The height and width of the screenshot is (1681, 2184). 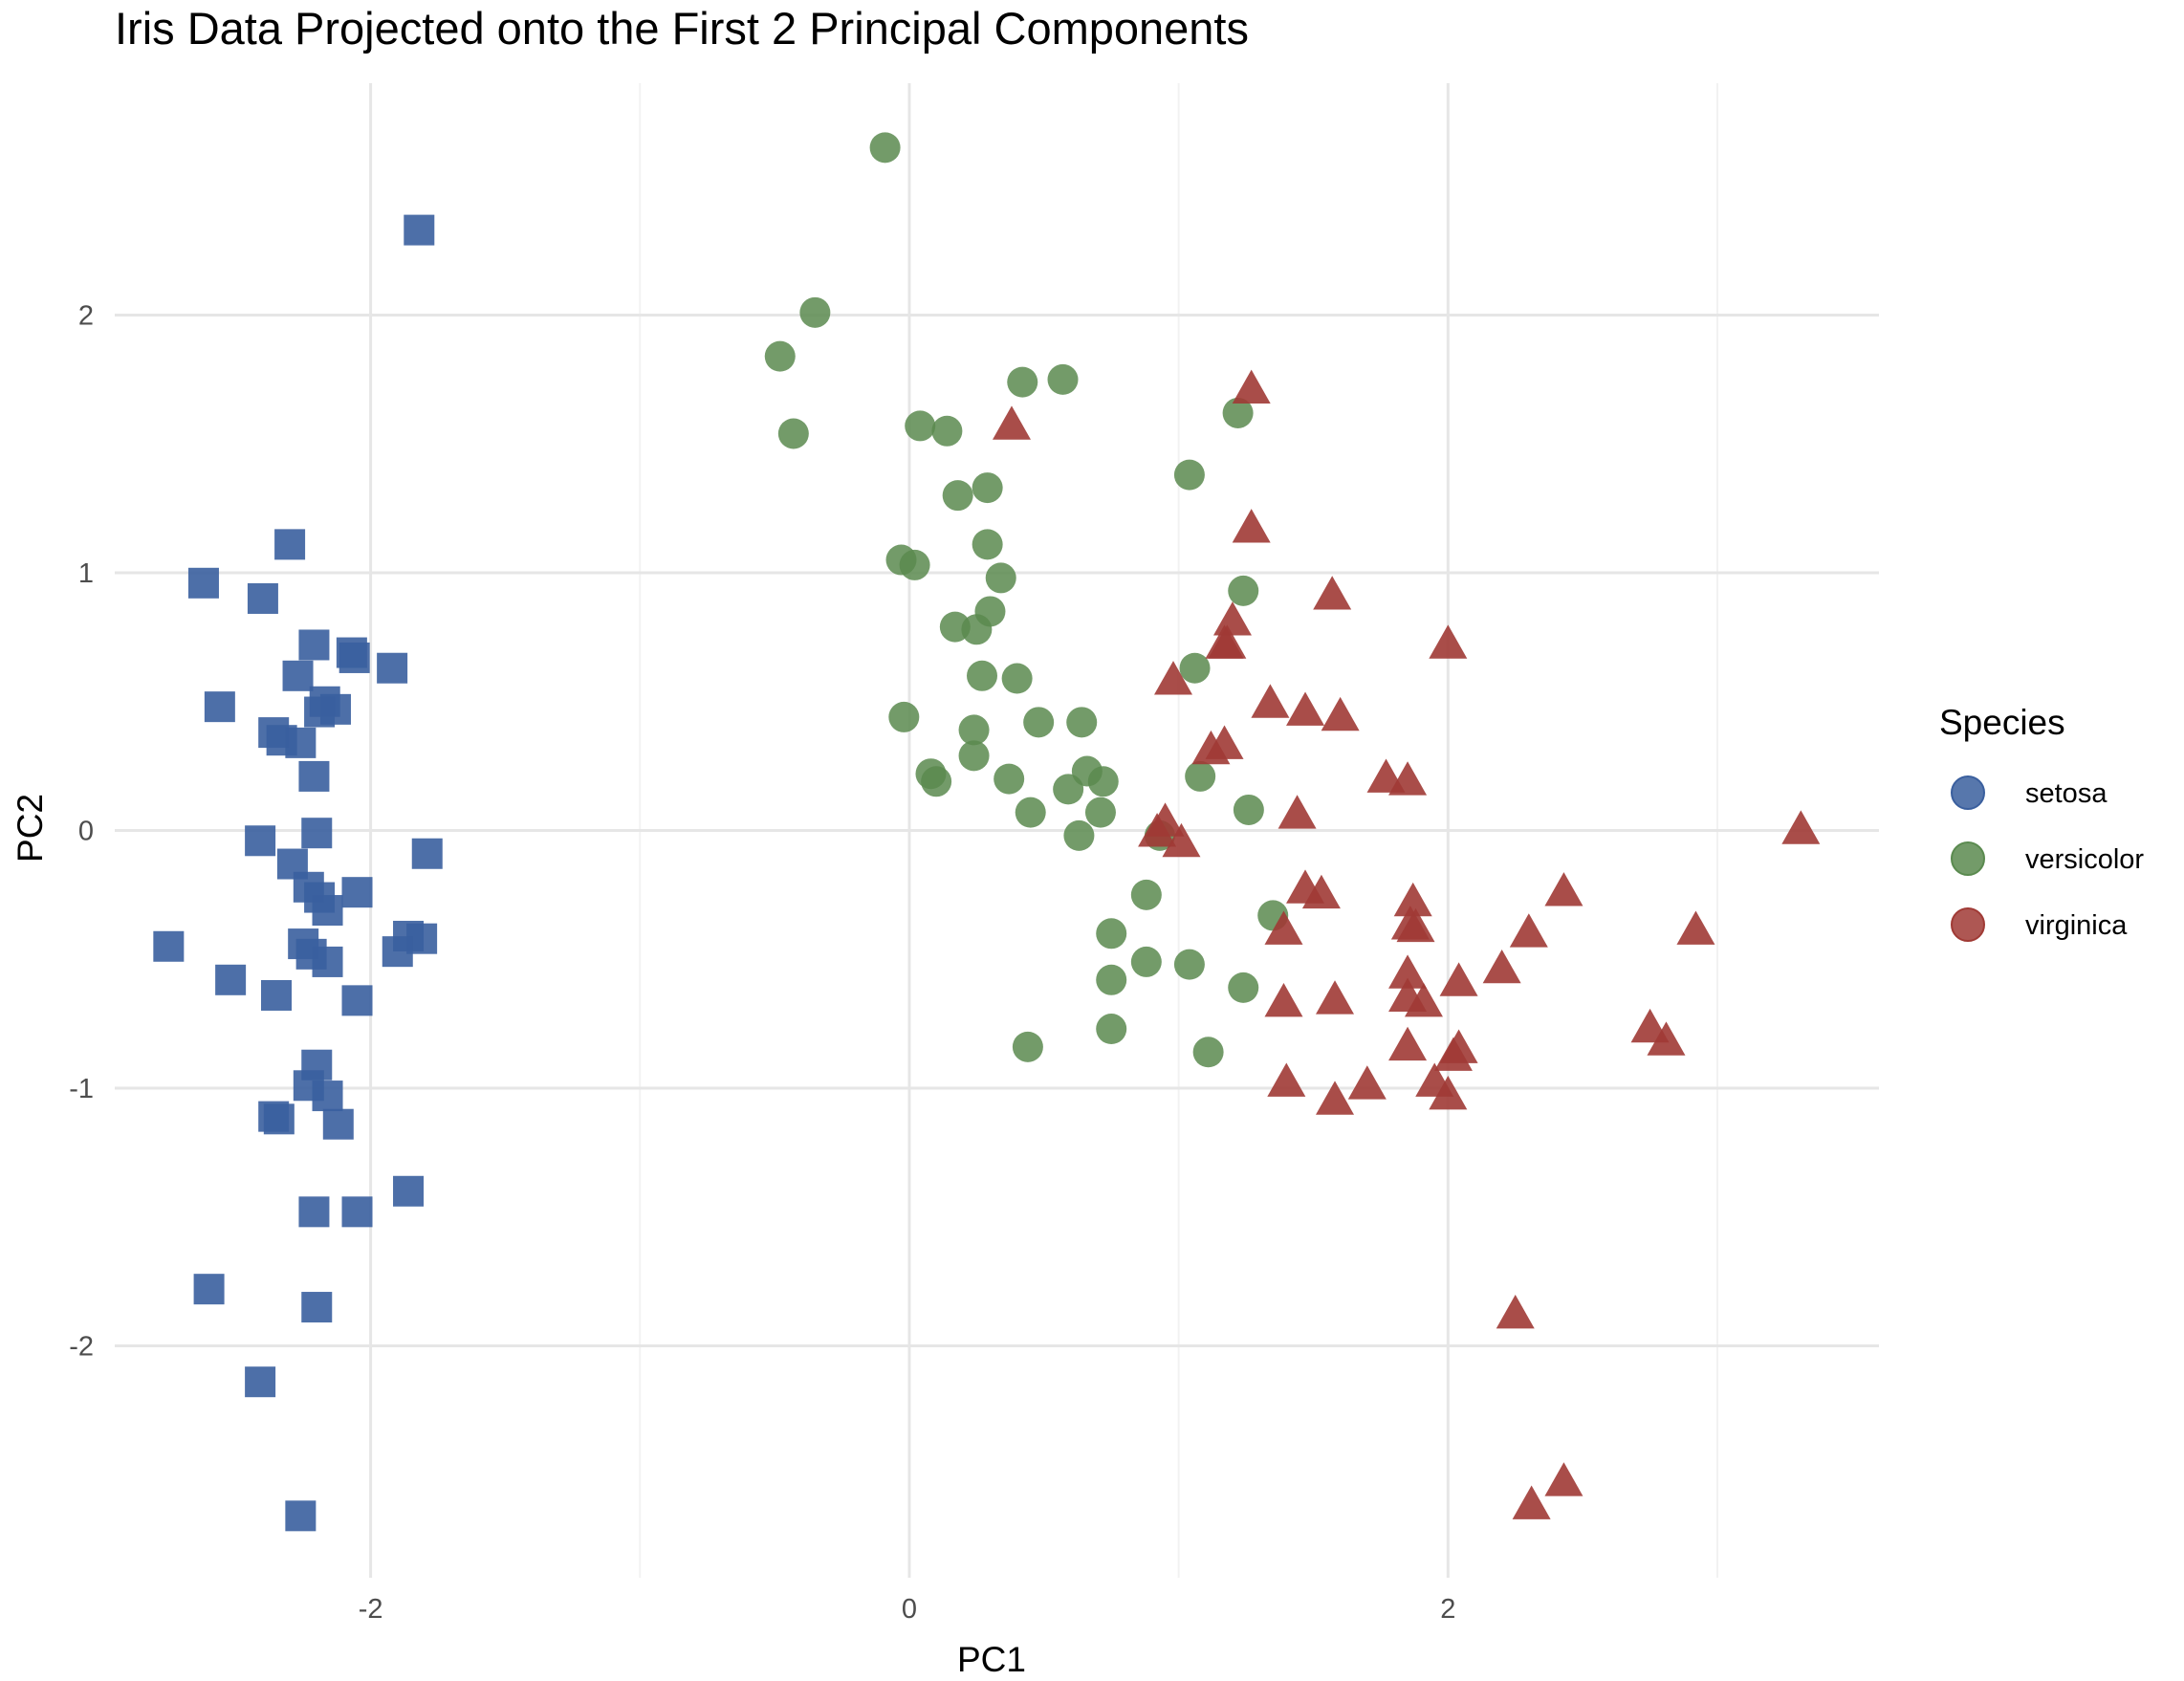 I want to click on legend-title: Species, so click(x=2002, y=722).